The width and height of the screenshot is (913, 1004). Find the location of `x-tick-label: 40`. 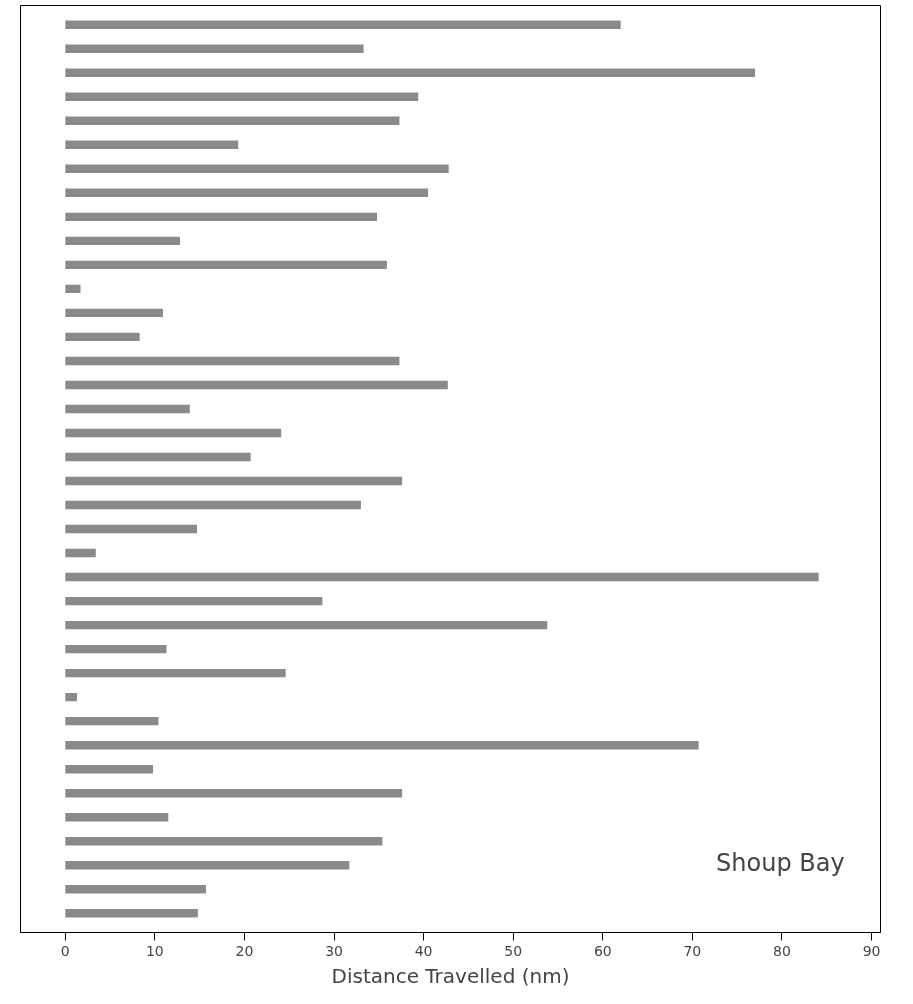

x-tick-label: 40 is located at coordinates (423, 950).